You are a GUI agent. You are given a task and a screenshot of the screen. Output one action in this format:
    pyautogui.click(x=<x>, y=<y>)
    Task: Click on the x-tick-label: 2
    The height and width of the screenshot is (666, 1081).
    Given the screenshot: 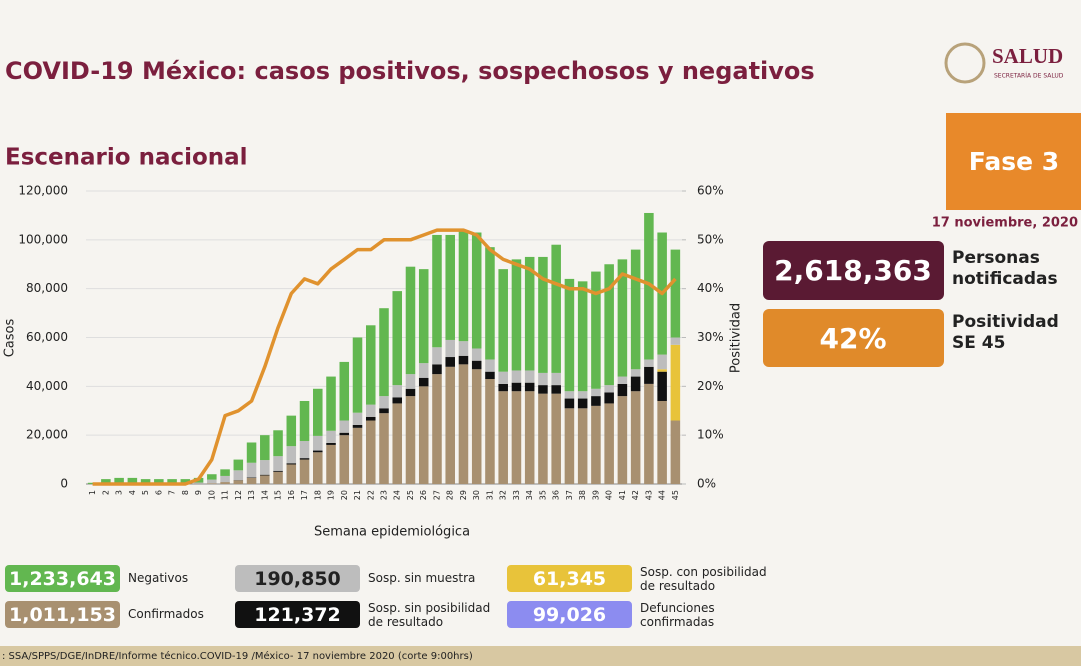 What is the action you would take?
    pyautogui.click(x=105, y=492)
    